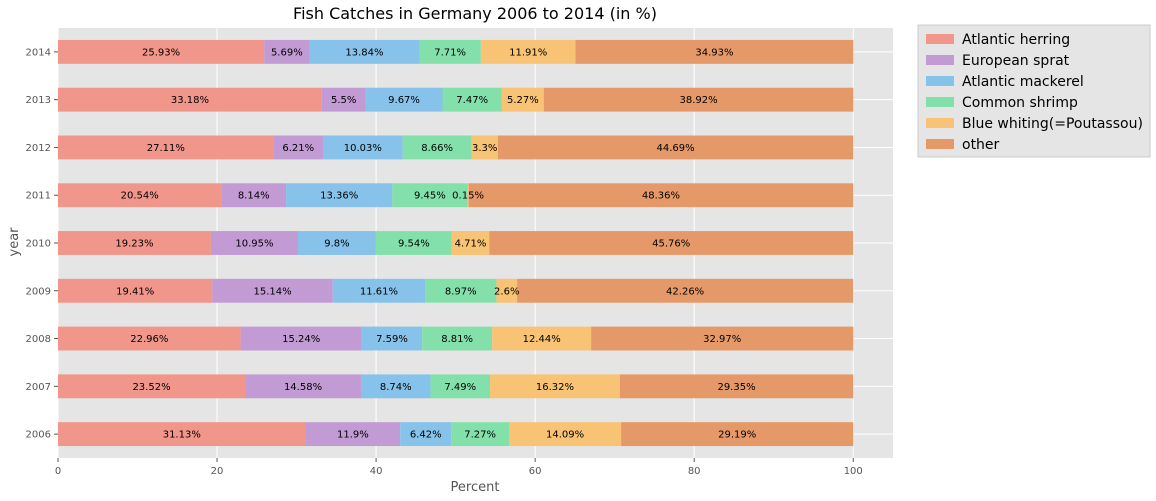 The width and height of the screenshot is (1156, 501). Describe the element at coordinates (475, 487) in the screenshot. I see `x-axis-label: Percent` at that location.